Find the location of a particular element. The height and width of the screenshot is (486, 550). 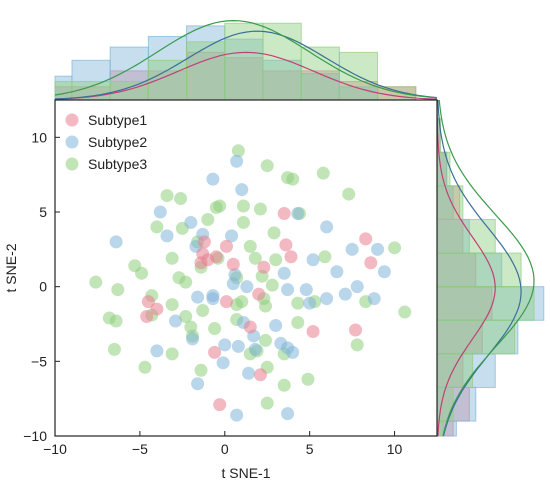

legend-label-subtype3: Subtype3 is located at coordinates (117, 164).